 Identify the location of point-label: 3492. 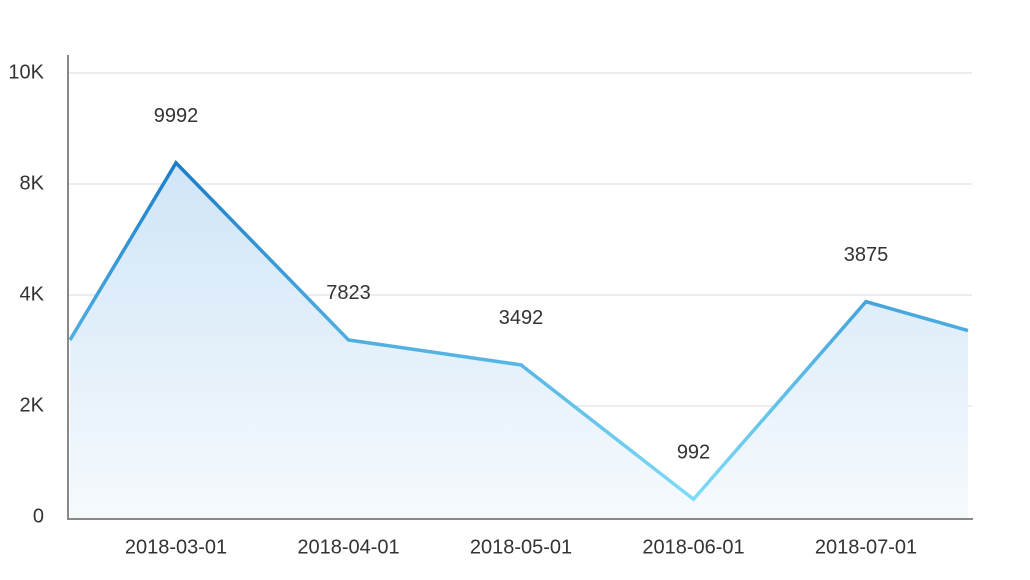
(521, 318).